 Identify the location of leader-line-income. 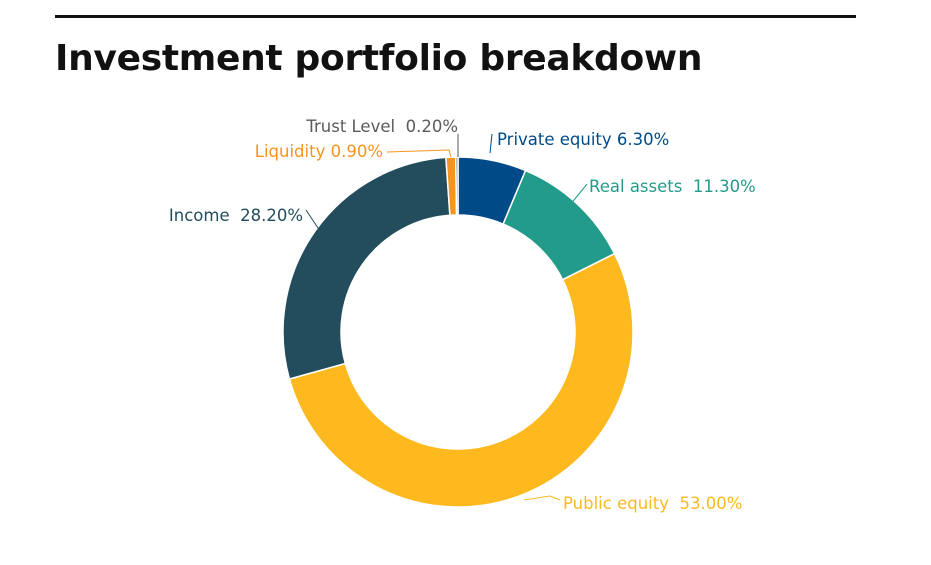
(318, 228).